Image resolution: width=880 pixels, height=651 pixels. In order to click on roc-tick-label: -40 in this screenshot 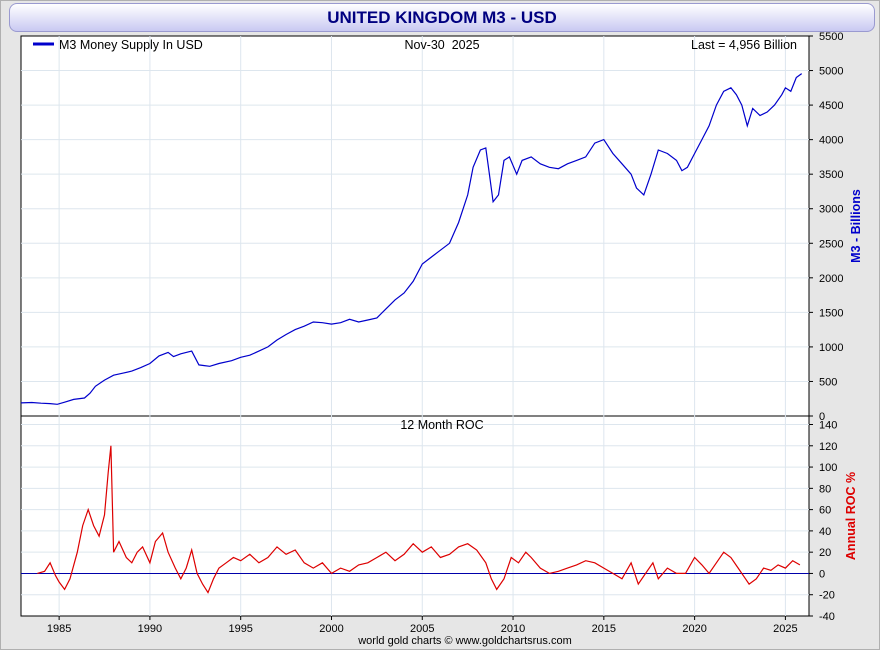, I will do `click(827, 617)`.